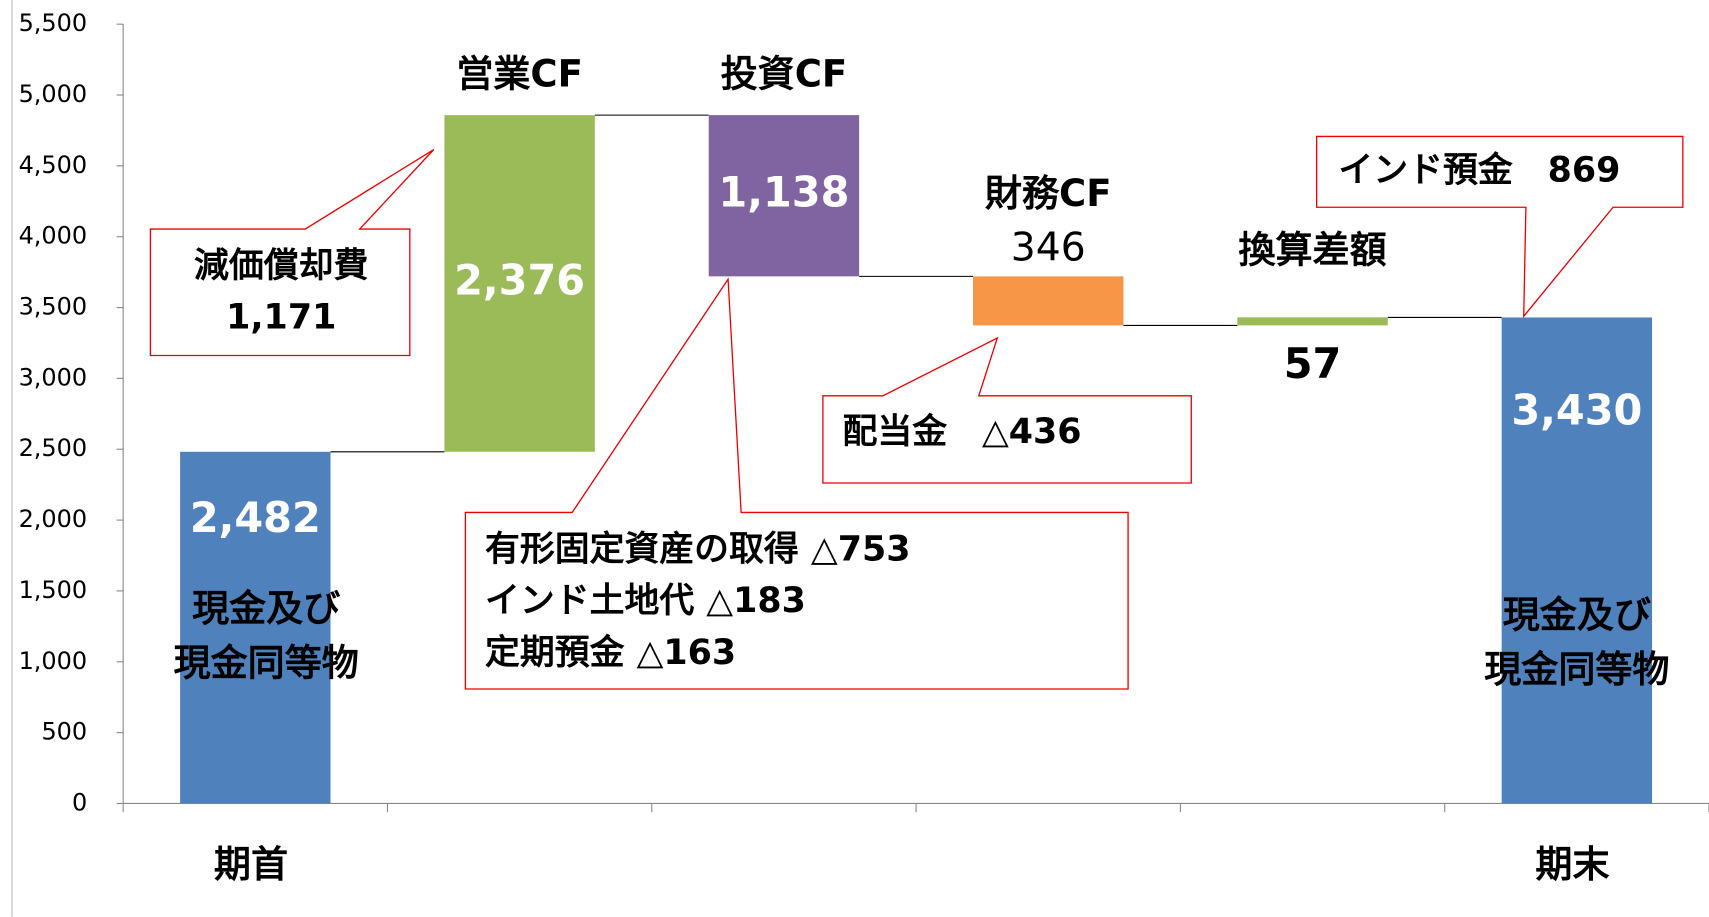  Describe the element at coordinates (251, 864) in the screenshot. I see `x-tick-label: 期首` at that location.